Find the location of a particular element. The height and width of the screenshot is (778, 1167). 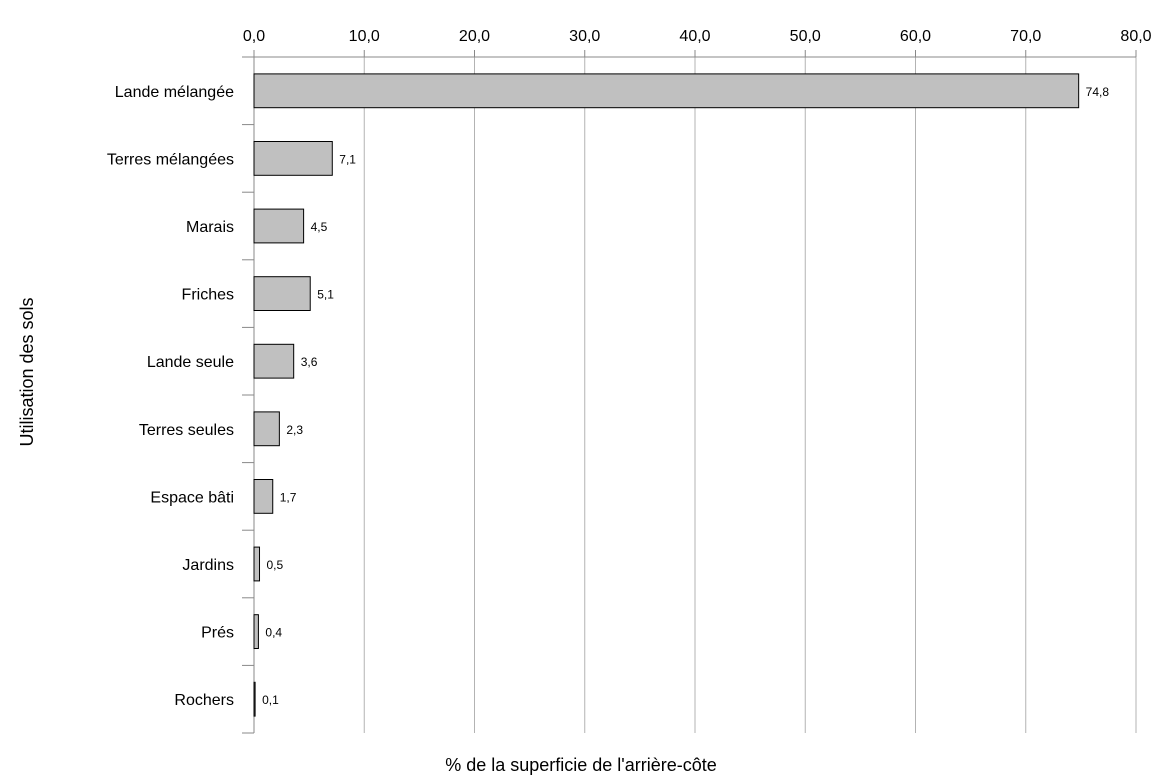

x-tick-label: 50,0 is located at coordinates (805, 36).